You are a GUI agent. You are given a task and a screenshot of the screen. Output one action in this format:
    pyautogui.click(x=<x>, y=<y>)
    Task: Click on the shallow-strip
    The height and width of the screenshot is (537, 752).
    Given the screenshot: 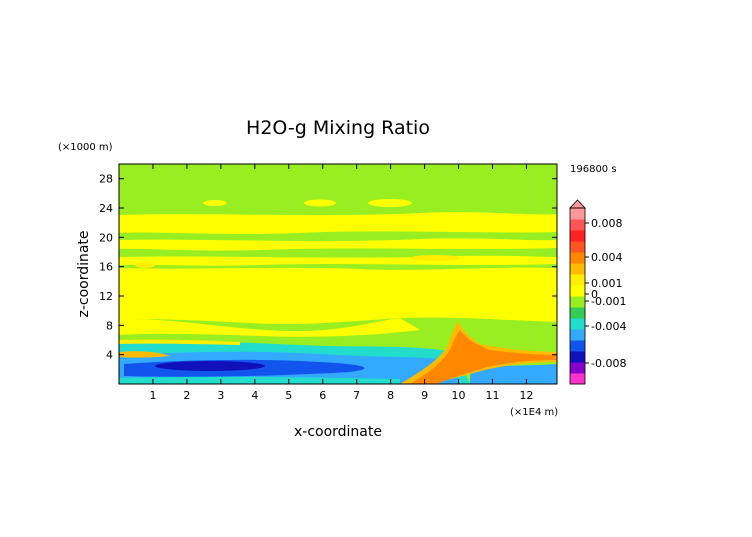 What is the action you would take?
    pyautogui.click(x=179, y=342)
    